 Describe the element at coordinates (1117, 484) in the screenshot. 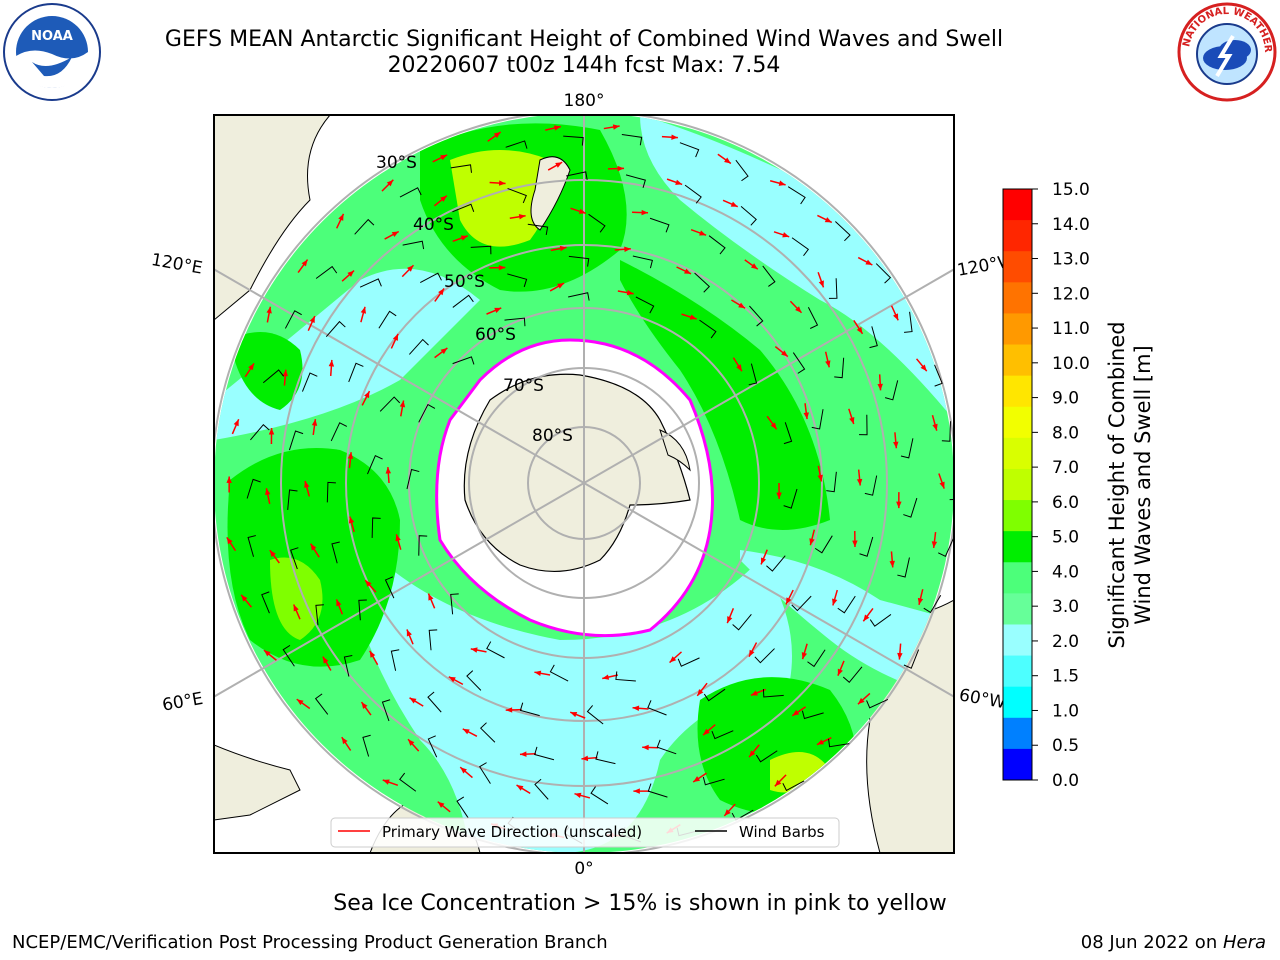

I see `colorbar-label-line1: Significant Height of Combined` at that location.